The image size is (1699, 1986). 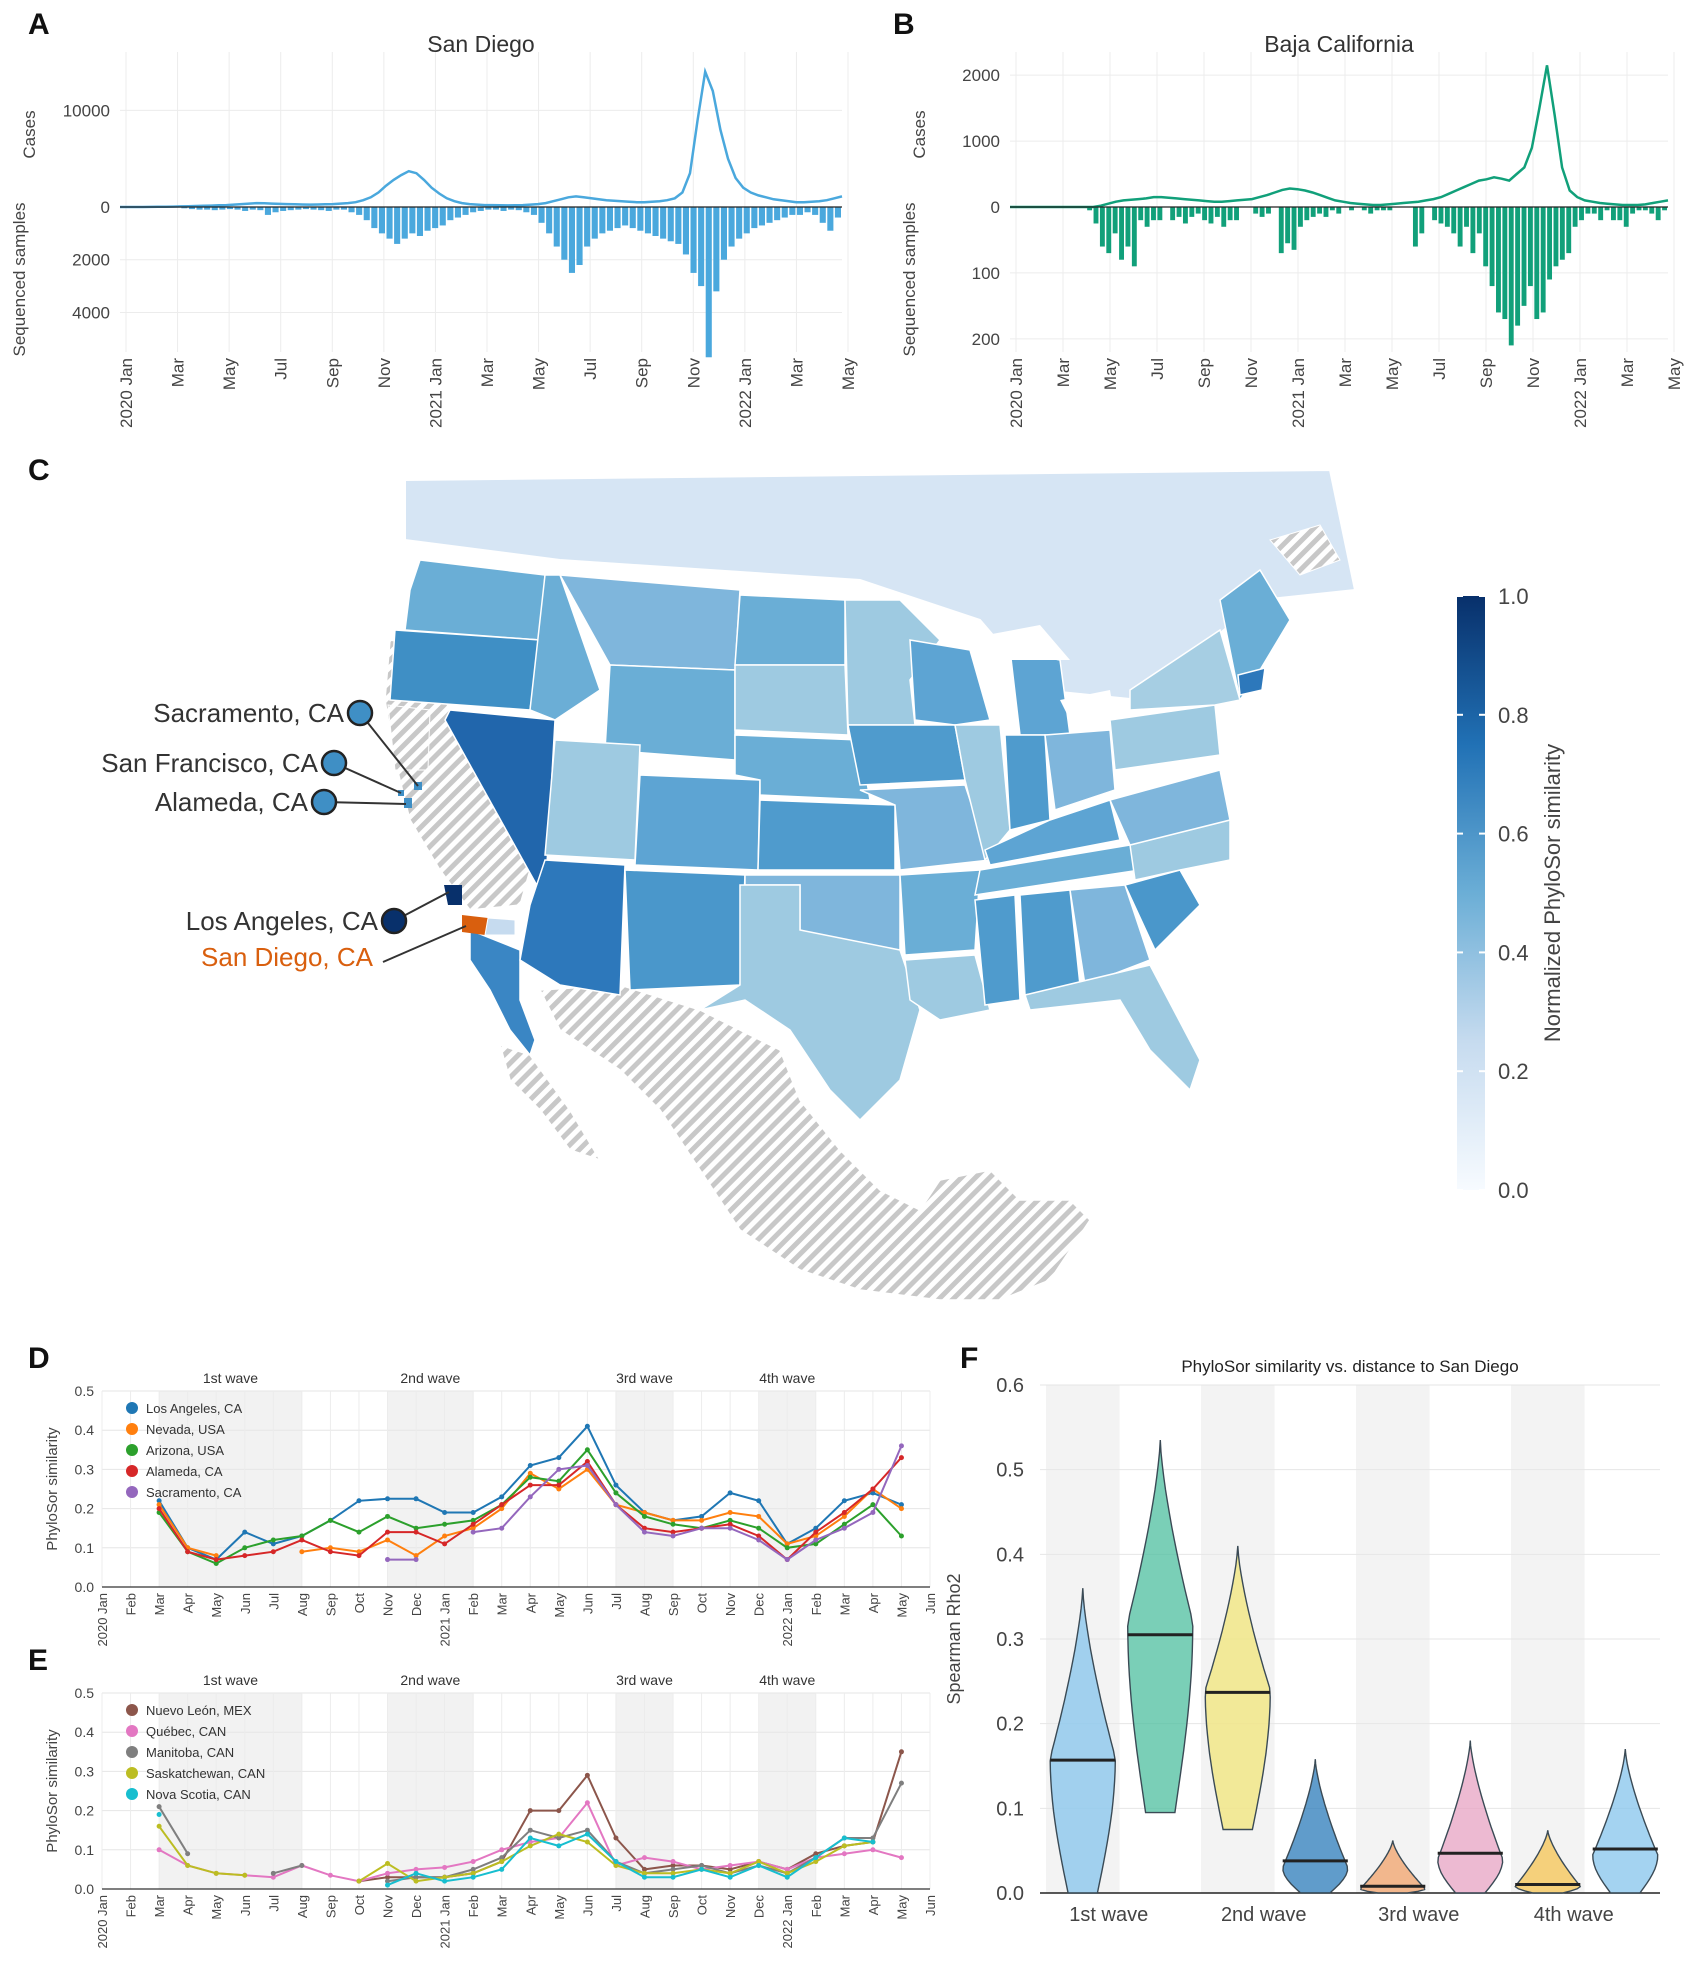 What do you see at coordinates (592, 800) in the screenshot?
I see `map-utah` at bounding box center [592, 800].